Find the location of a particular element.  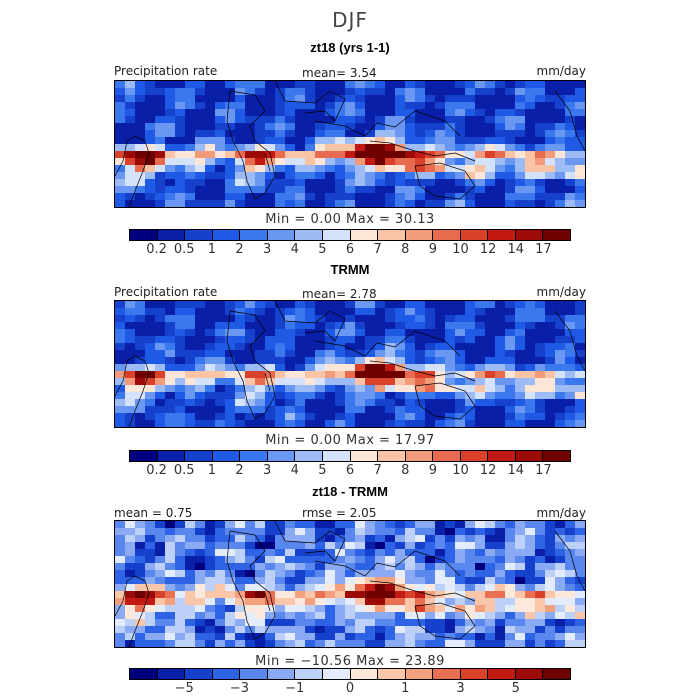

panel-3-colorbar is located at coordinates (350, 674).